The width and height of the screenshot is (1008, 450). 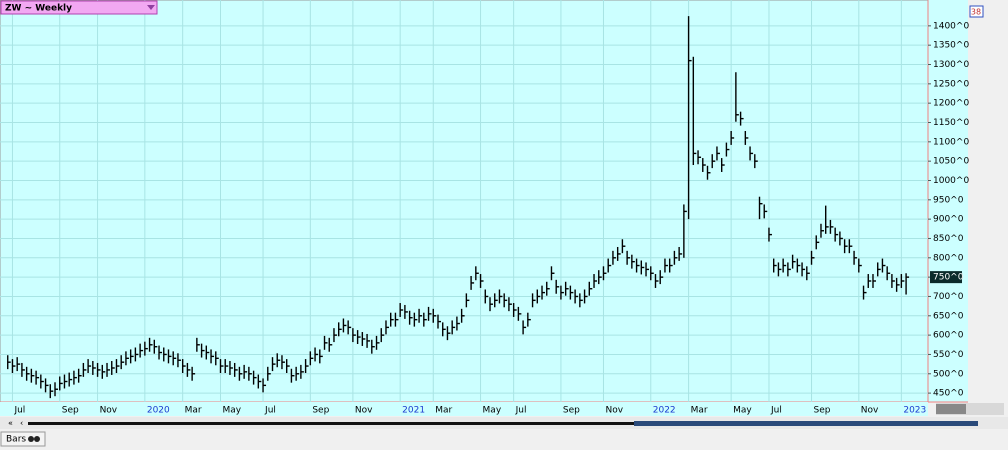 What do you see at coordinates (948, 239) in the screenshot?
I see `y-tick-label: 850^0` at bounding box center [948, 239].